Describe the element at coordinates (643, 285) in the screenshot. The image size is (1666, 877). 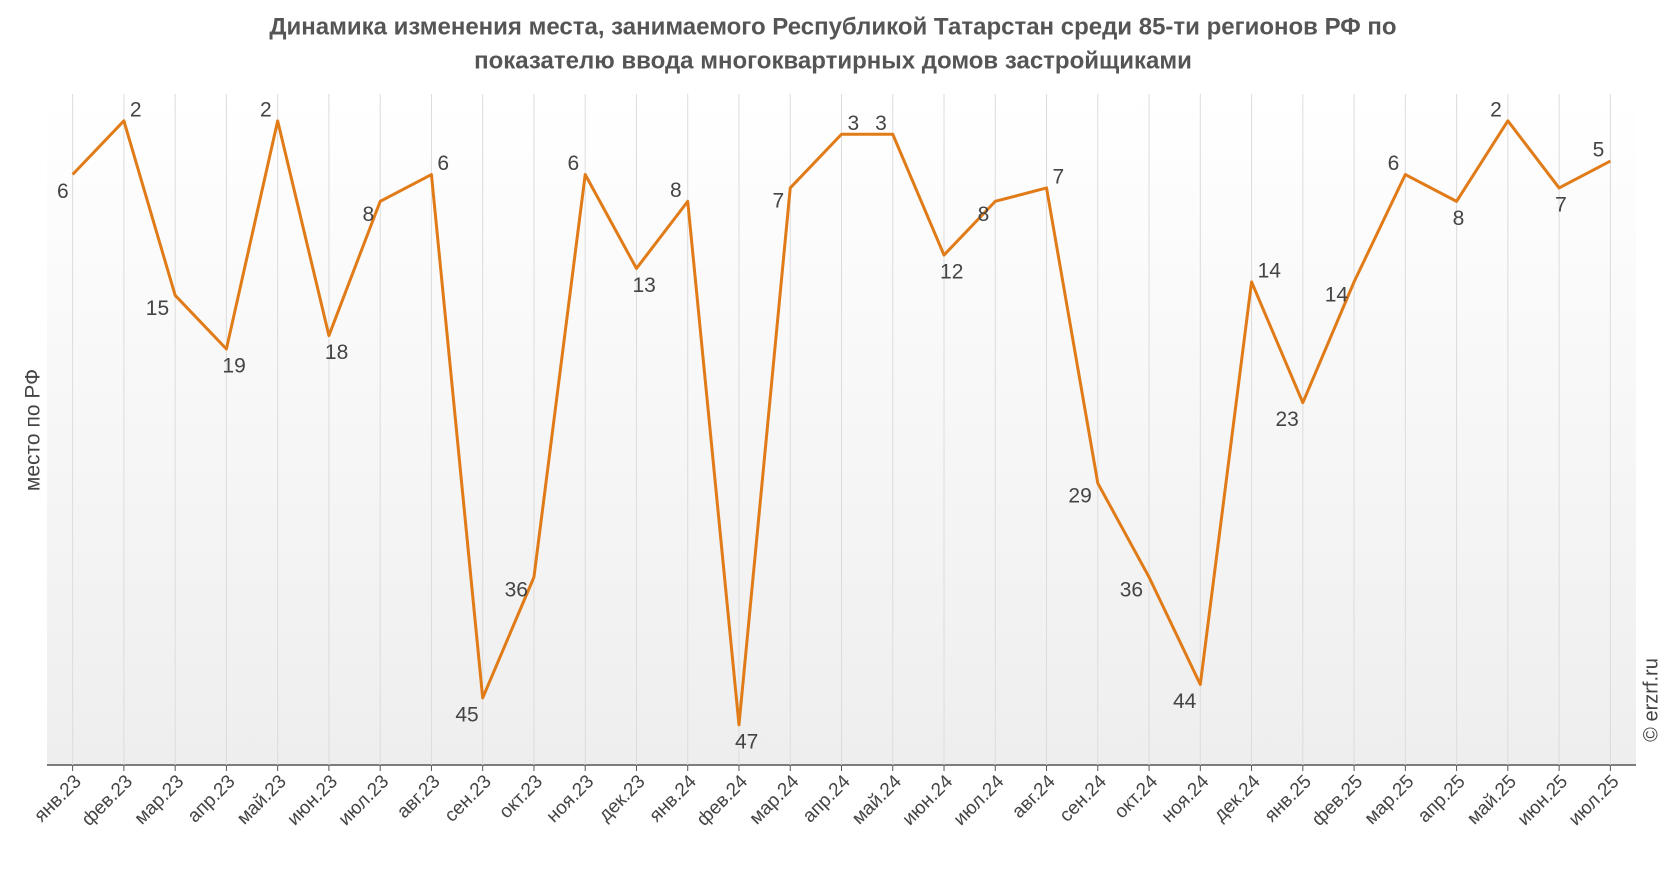
I see `data-label: 13` at that location.